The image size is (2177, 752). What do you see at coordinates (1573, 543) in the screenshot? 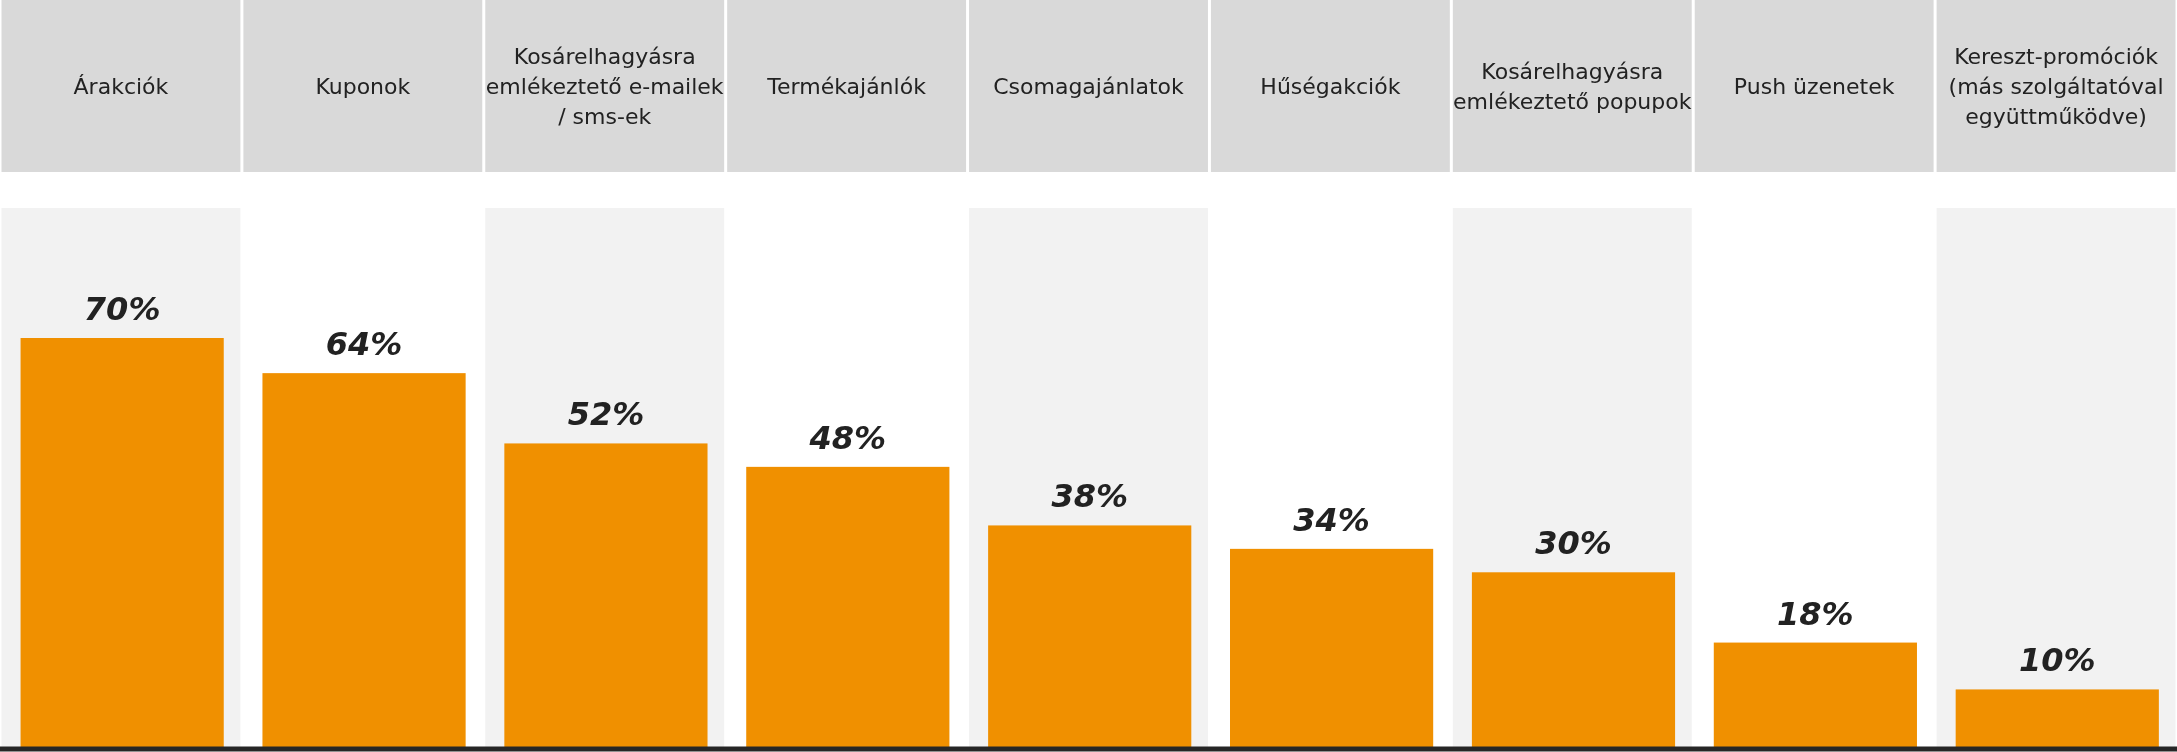
I see `data-label: 30%` at bounding box center [1573, 543].